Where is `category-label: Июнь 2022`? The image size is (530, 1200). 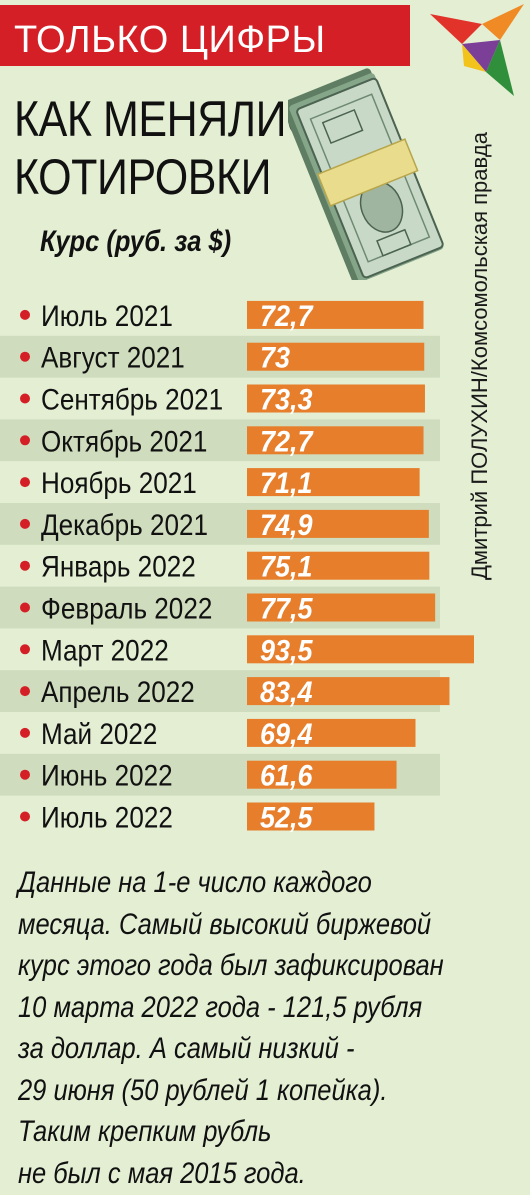 category-label: Июнь 2022 is located at coordinates (107, 775).